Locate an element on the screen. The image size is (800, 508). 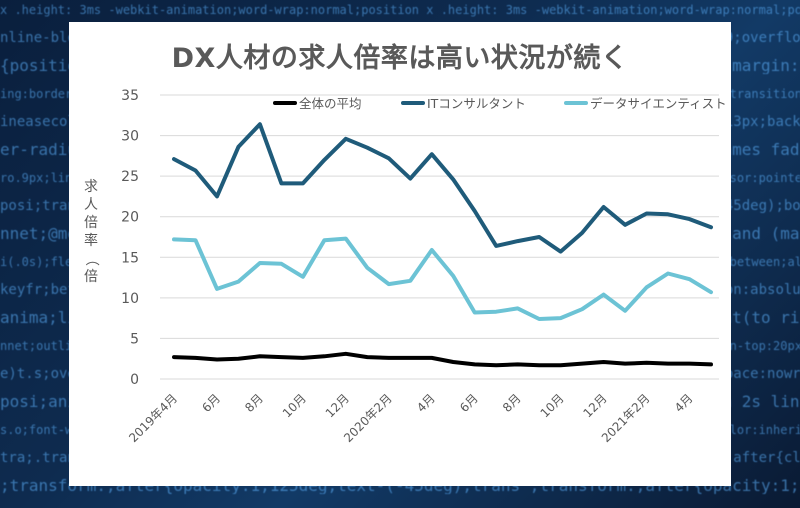
y-axis-label: 求人倍率（倍 is located at coordinates (91, 232).